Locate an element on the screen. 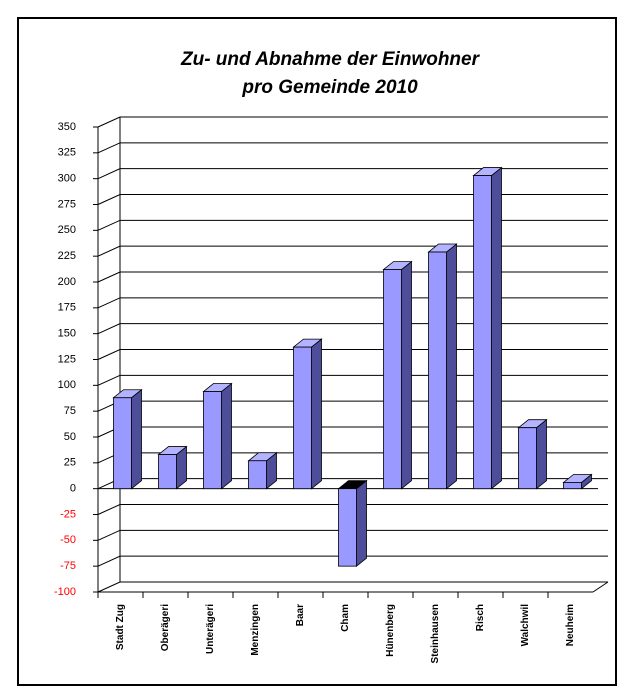  chart-title: pro Gemeinde 2010 is located at coordinates (329, 87).